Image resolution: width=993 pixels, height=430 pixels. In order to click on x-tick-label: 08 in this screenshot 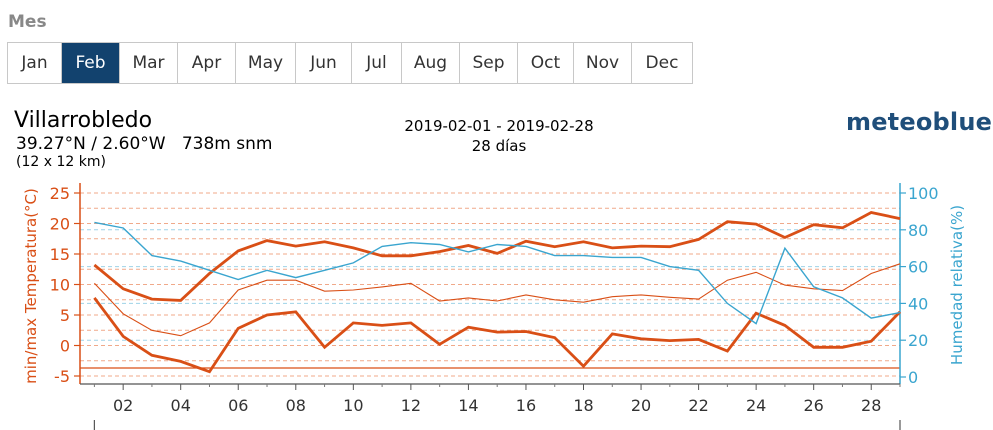, I will do `click(296, 405)`.